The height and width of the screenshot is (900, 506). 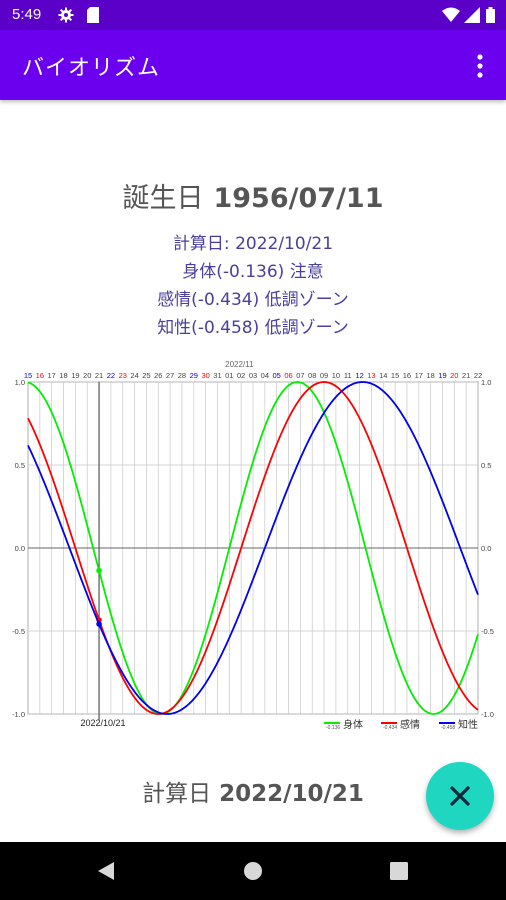 What do you see at coordinates (359, 375) in the screenshot?
I see `x-tick-label: 12` at bounding box center [359, 375].